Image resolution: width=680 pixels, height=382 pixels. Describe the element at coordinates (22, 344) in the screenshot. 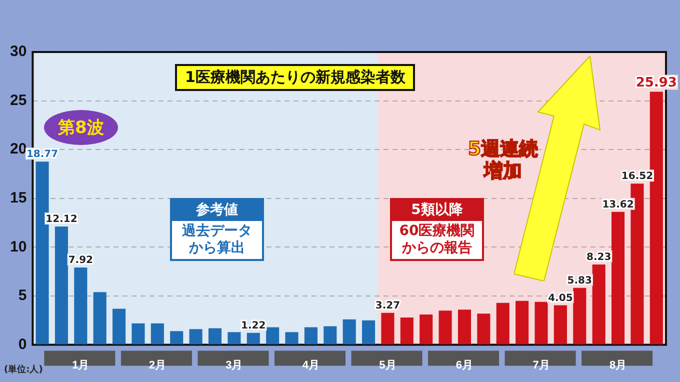

I see `y-tick-label: 0` at that location.